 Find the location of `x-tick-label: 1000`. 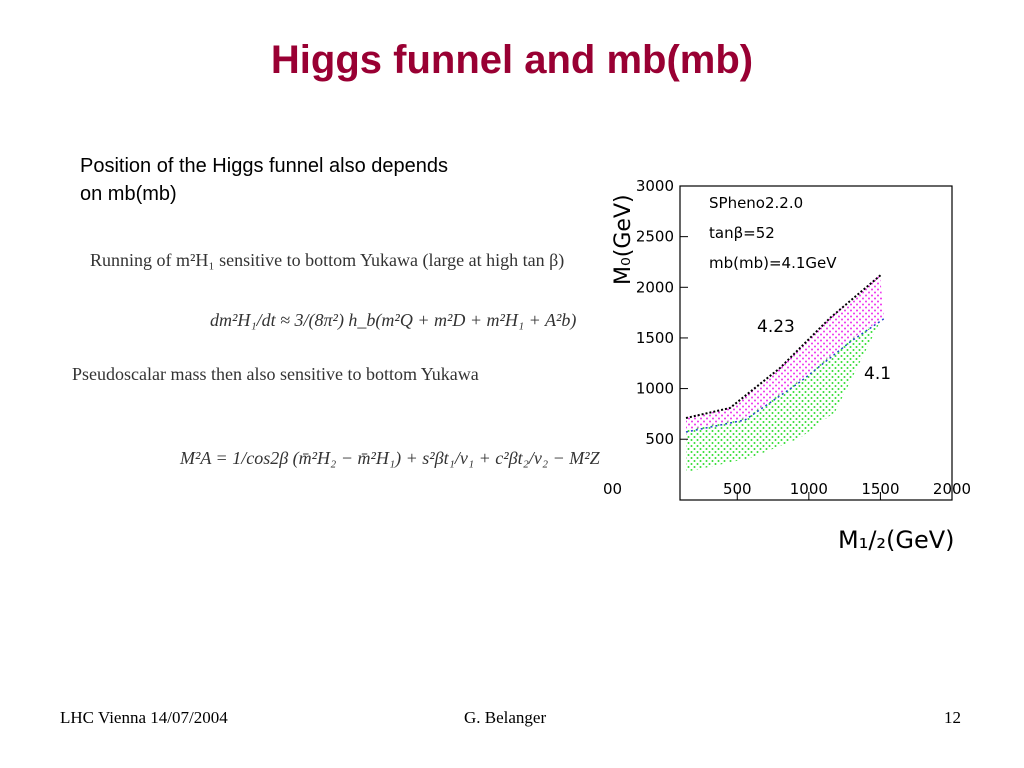

x-tick-label: 1000 is located at coordinates (809, 489).